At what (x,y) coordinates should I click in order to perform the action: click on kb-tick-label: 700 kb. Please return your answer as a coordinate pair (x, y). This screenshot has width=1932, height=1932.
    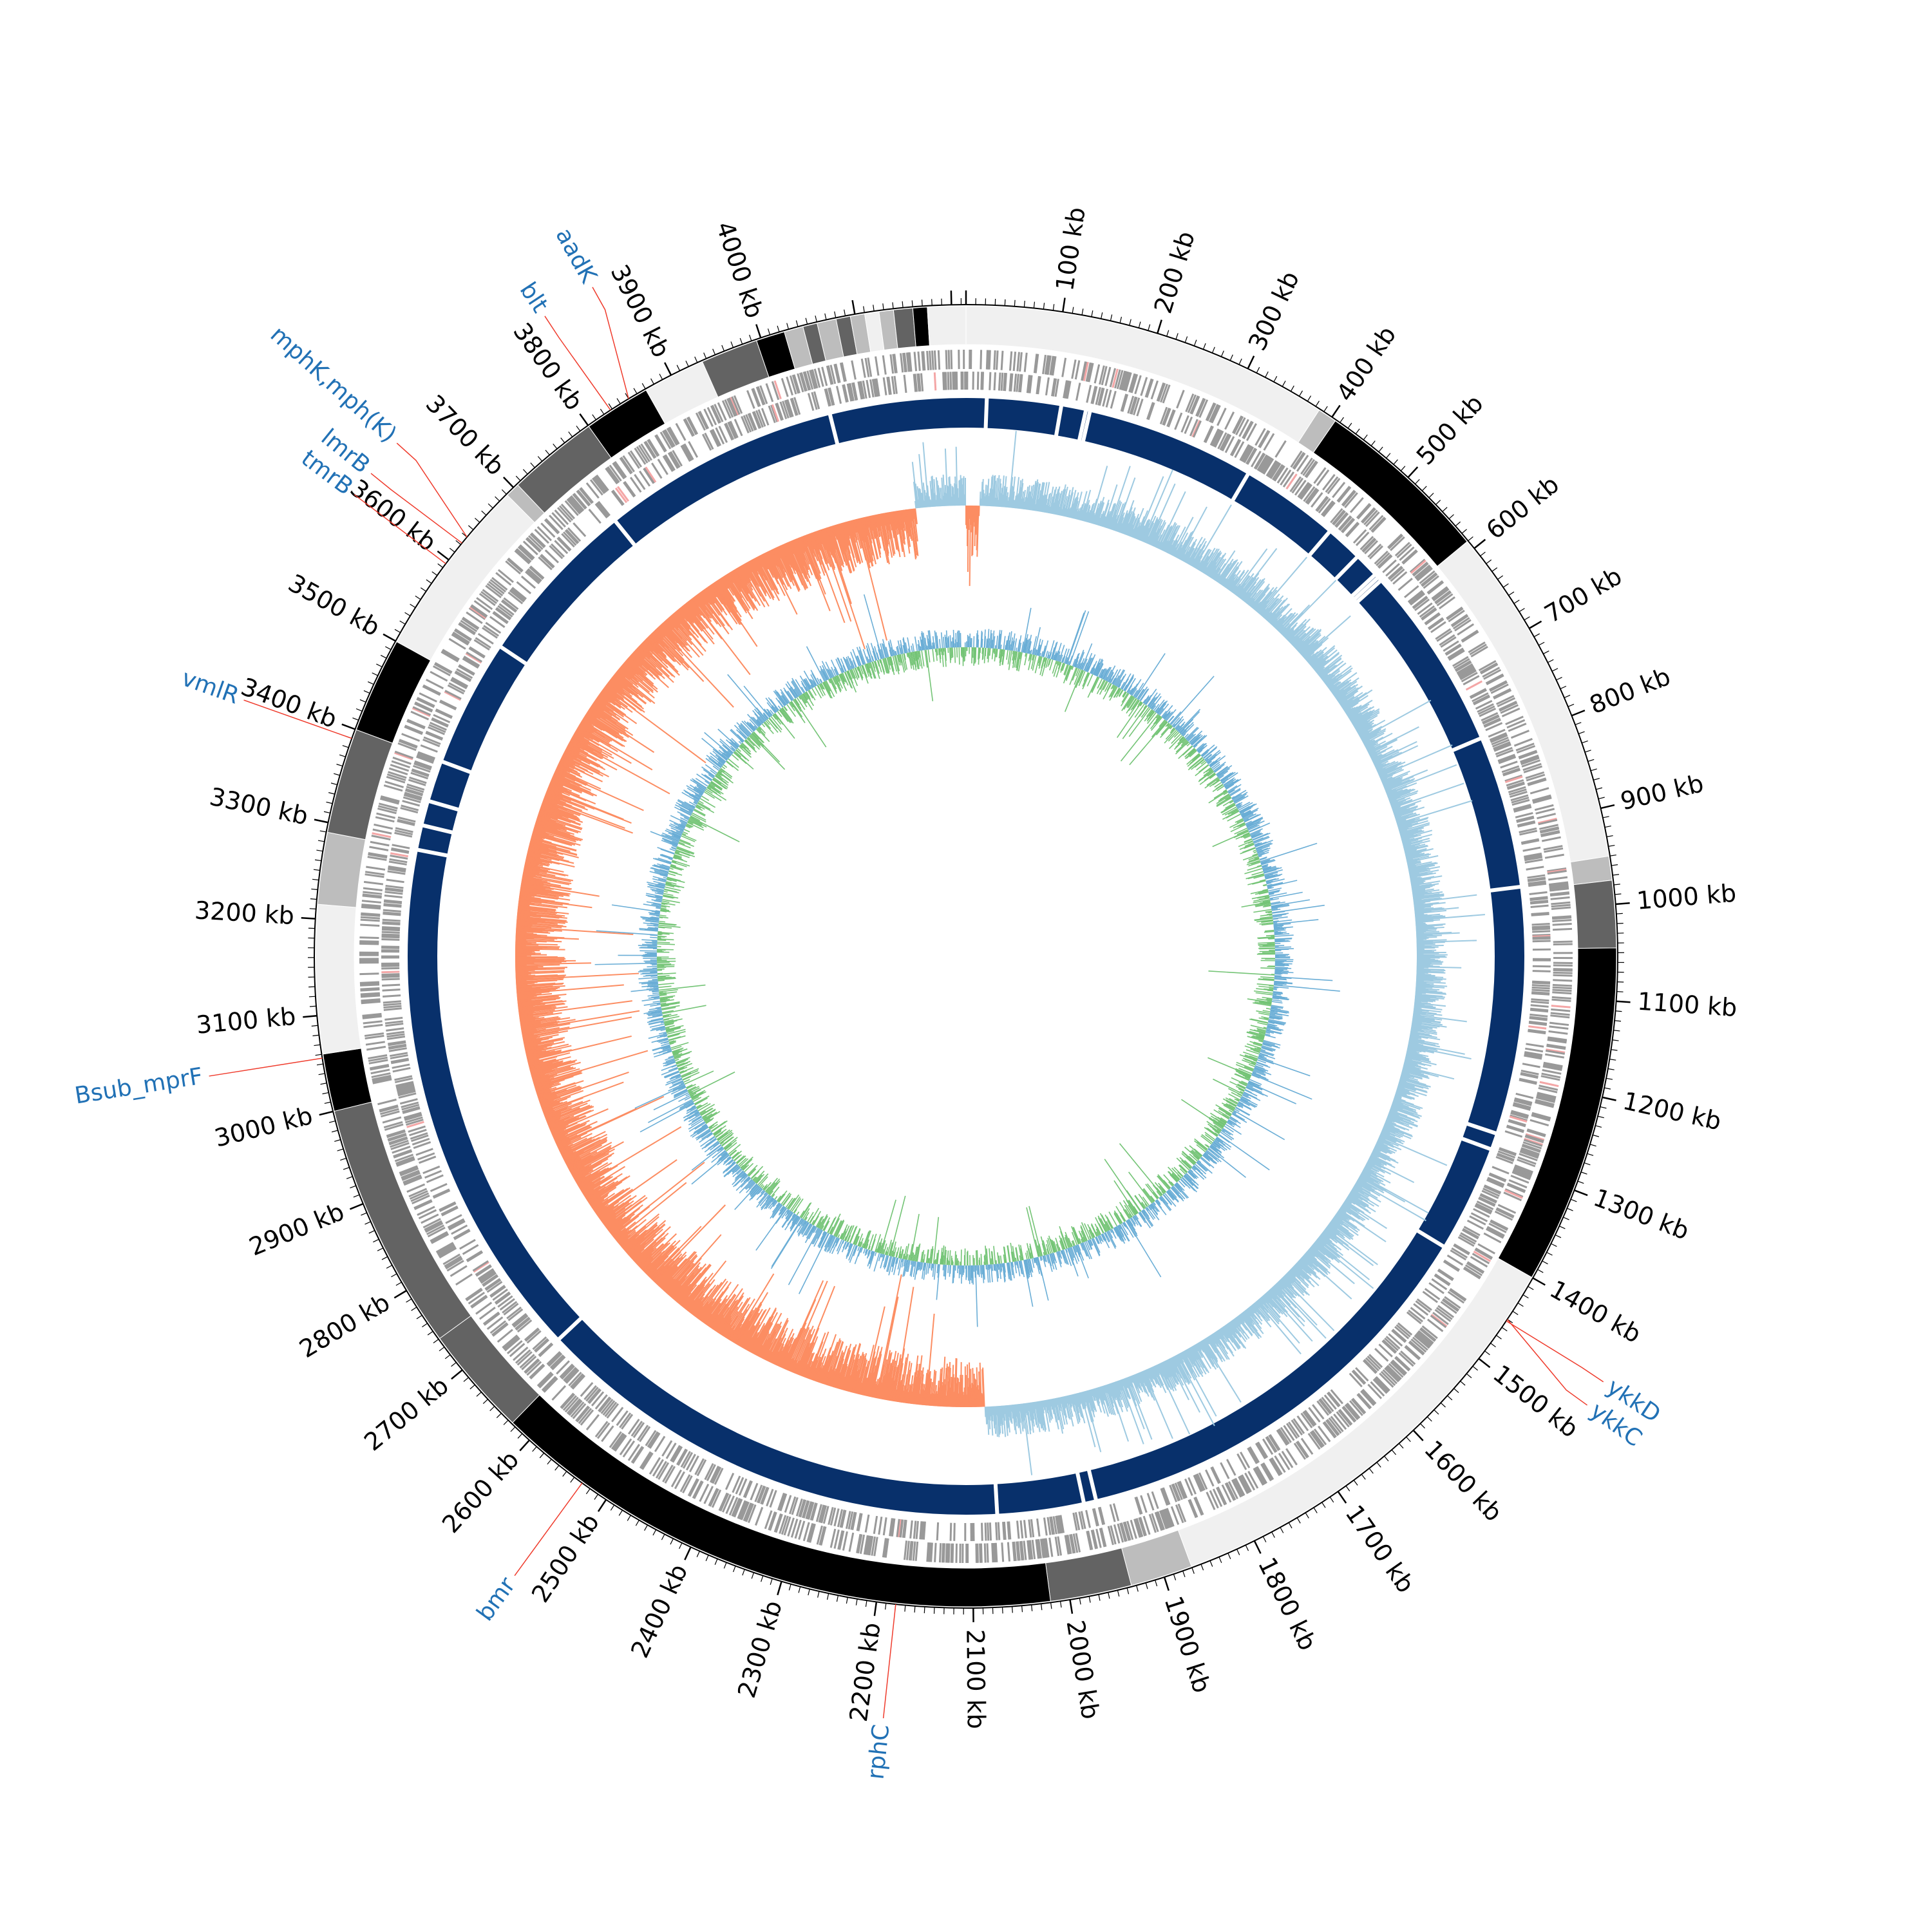
    Looking at the image, I should click on (1583, 595).